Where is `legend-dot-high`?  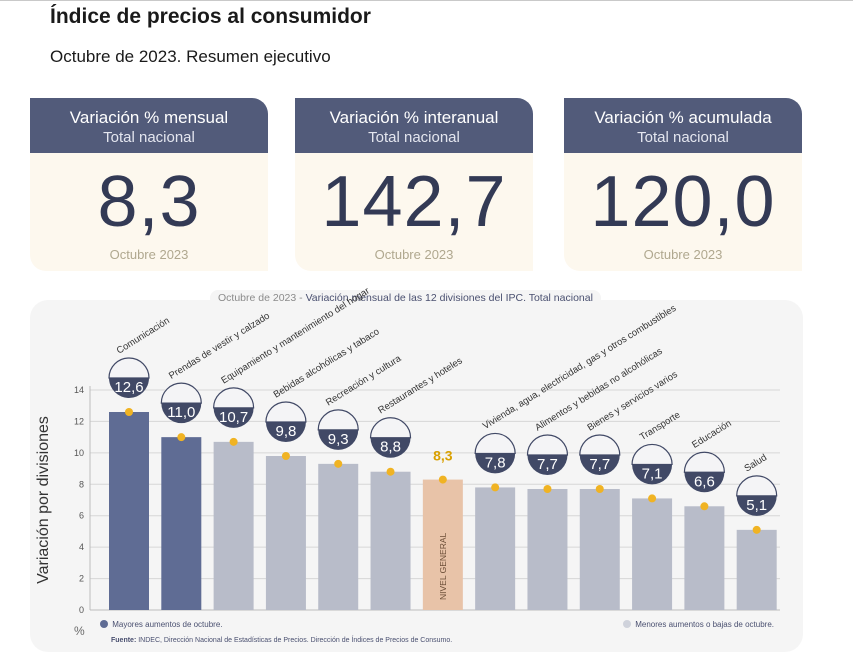 legend-dot-high is located at coordinates (104, 624).